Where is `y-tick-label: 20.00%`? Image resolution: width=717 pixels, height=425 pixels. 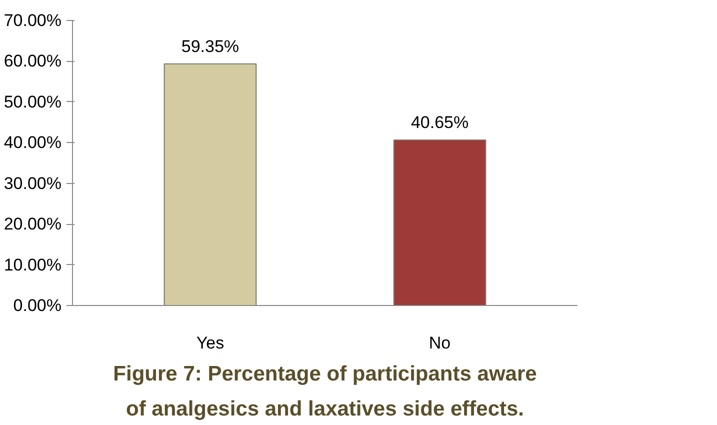
y-tick-label: 20.00% is located at coordinates (33, 224).